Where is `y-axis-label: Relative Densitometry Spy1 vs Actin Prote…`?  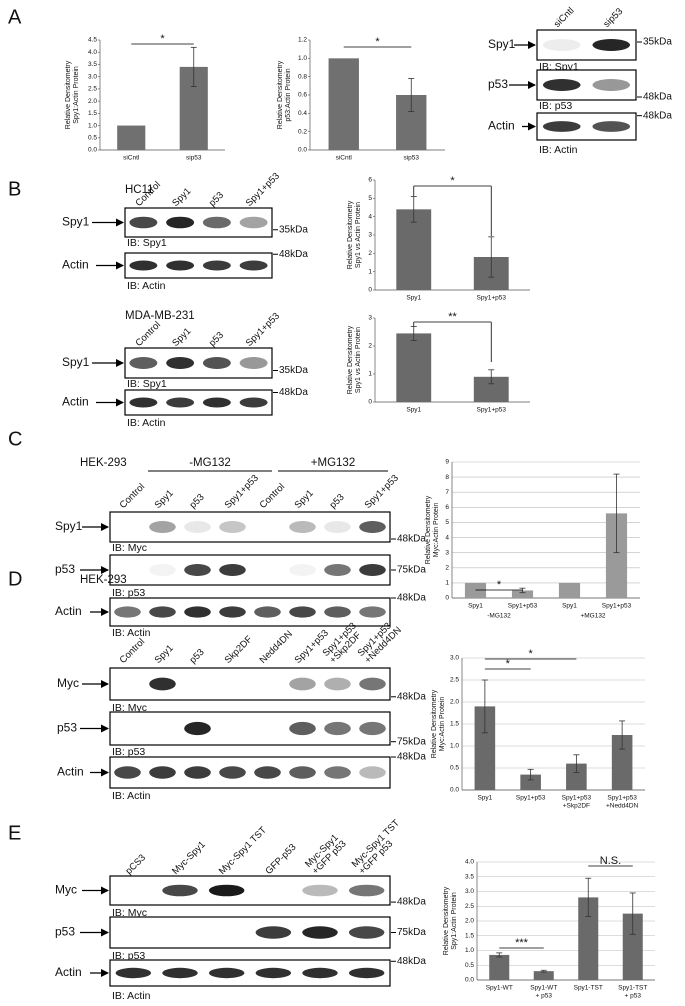 y-axis-label: Relative Densitometry Spy1 vs Actin Prote… is located at coordinates (354, 234).